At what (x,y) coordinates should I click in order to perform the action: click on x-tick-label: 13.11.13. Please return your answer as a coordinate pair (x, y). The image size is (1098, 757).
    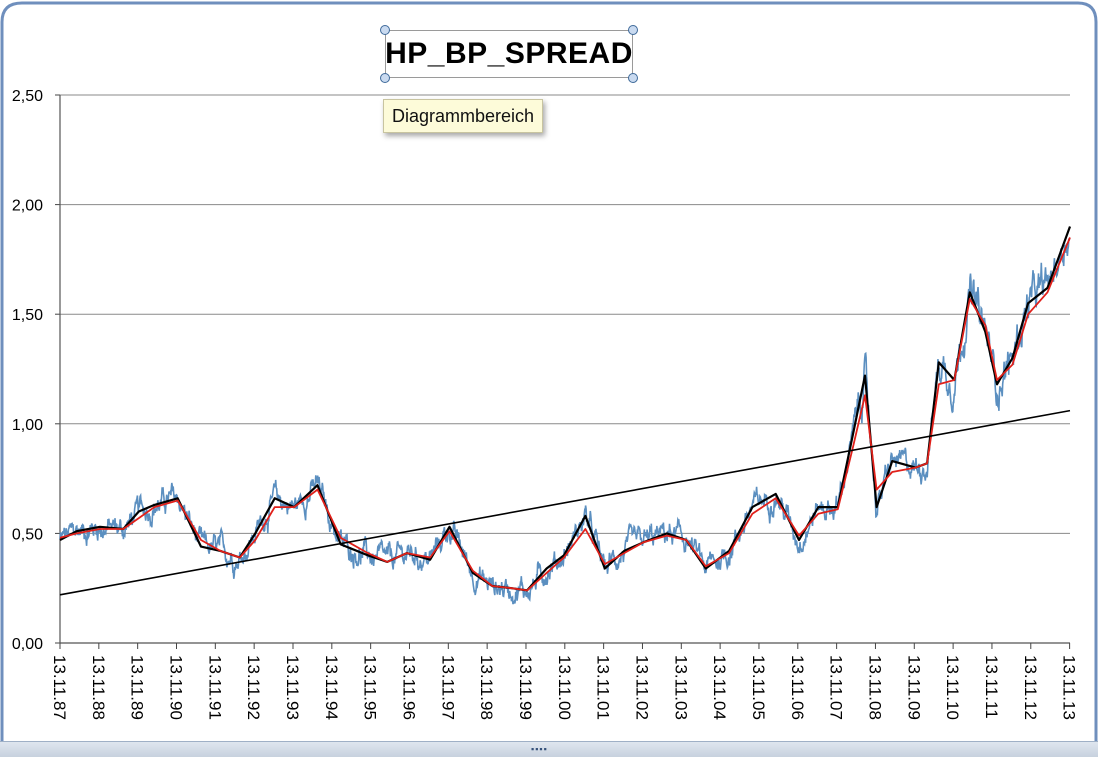
    Looking at the image, I should click on (1069, 687).